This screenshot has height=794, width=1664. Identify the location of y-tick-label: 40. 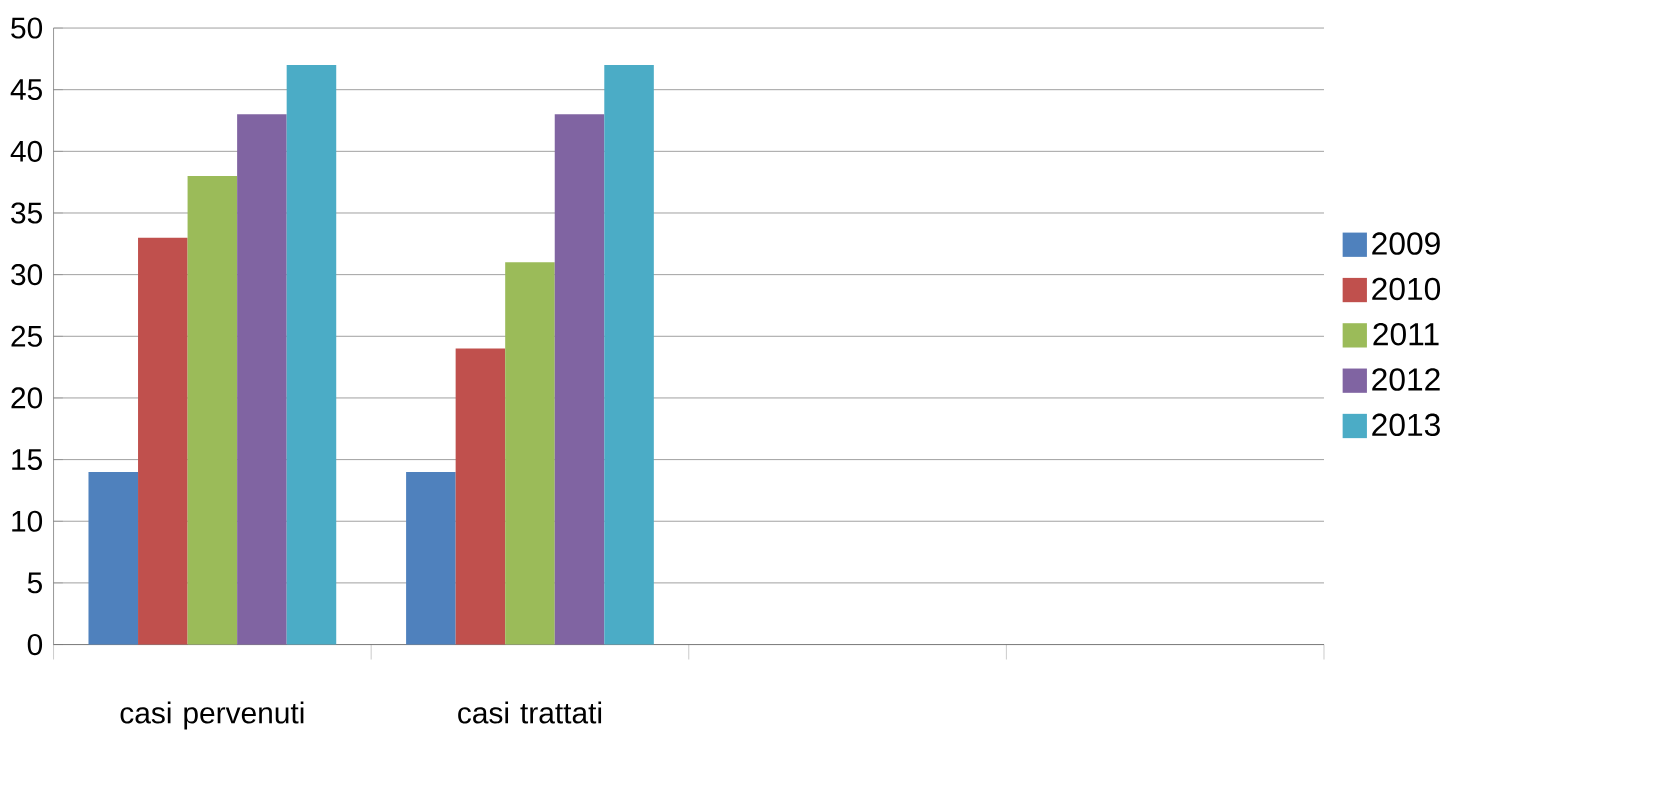
(26, 151).